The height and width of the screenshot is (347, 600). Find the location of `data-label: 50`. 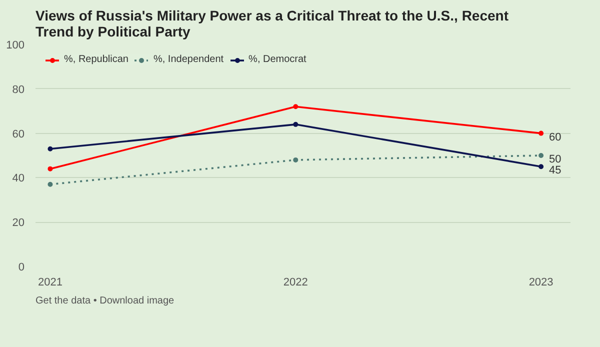

data-label: 50 is located at coordinates (555, 160).